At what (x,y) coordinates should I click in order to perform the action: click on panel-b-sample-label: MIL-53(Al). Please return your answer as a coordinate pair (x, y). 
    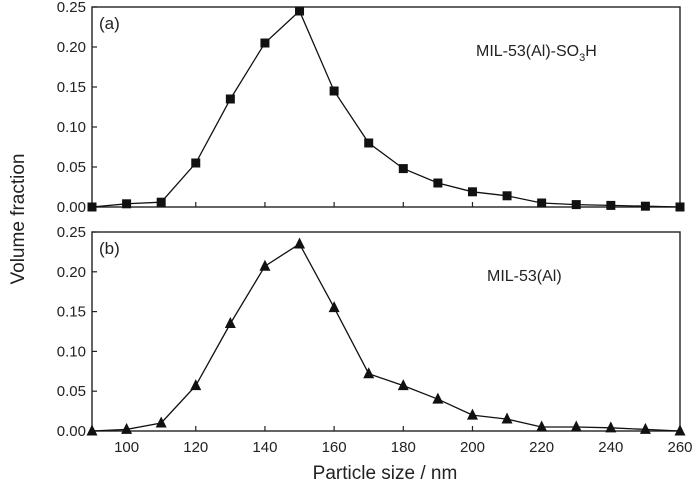
    Looking at the image, I should click on (524, 276).